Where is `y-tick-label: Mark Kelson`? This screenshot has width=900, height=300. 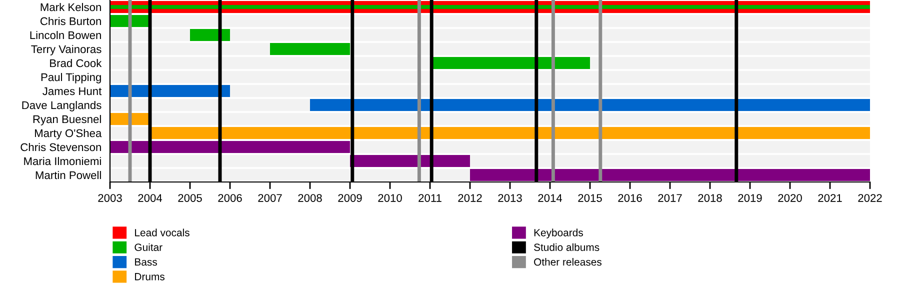 y-tick-label: Mark Kelson is located at coordinates (70, 7).